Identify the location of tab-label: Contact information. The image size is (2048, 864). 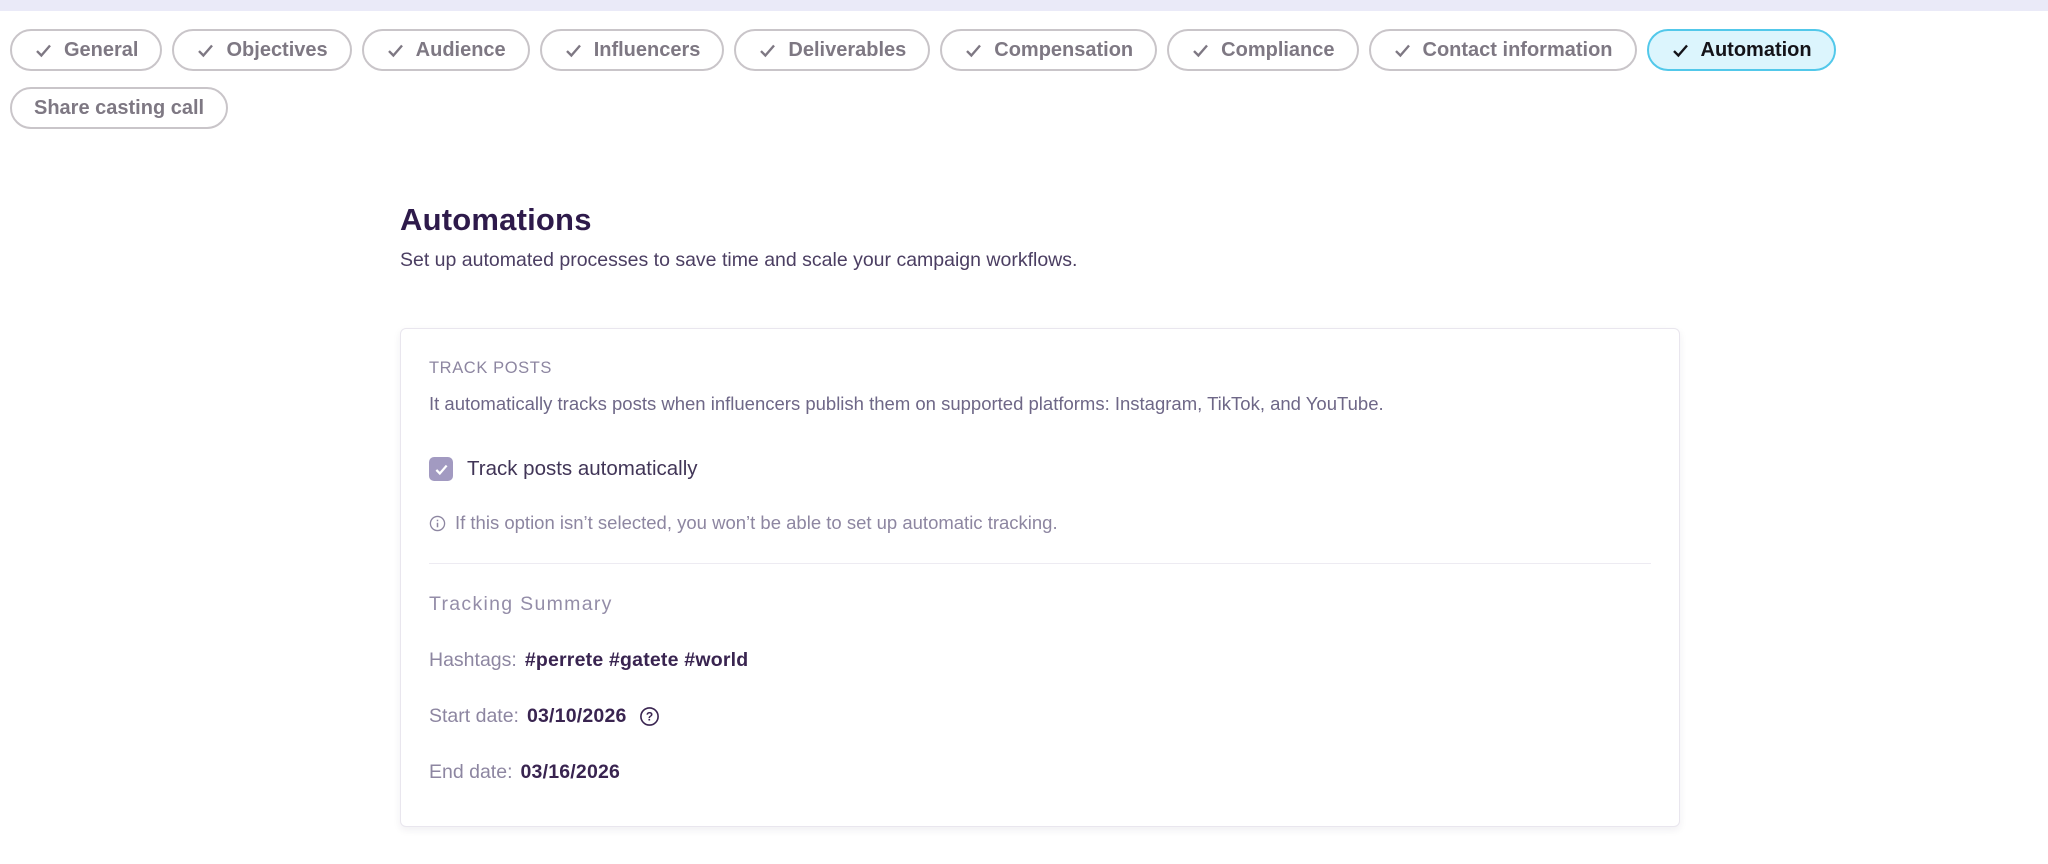
(1517, 50).